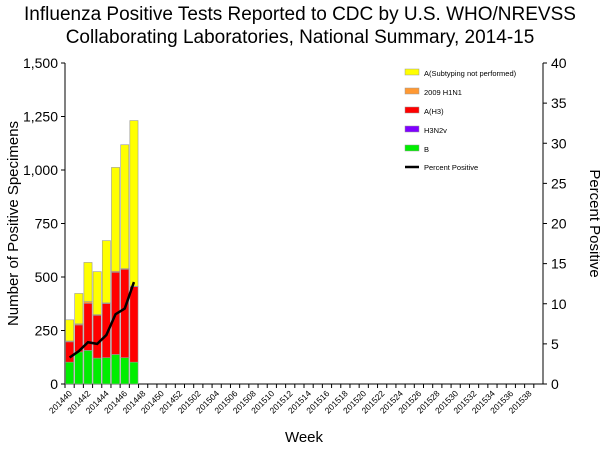  What do you see at coordinates (54, 384) in the screenshot?
I see `y-tick-label: 0` at bounding box center [54, 384].